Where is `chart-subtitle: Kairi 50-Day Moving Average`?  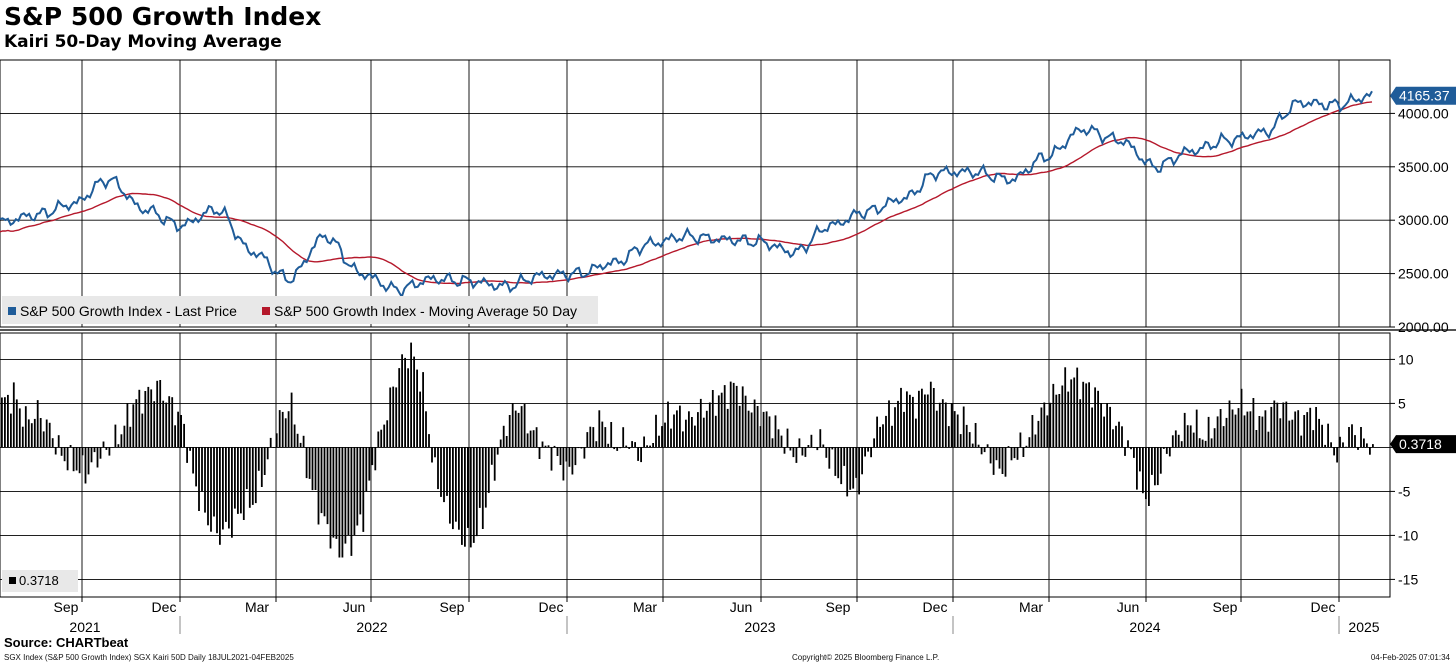
chart-subtitle: Kairi 50-Day Moving Average is located at coordinates (143, 42).